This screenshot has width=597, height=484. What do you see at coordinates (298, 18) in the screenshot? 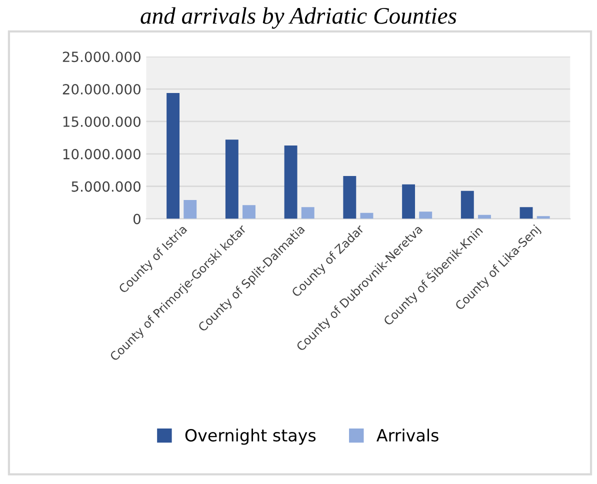
I see `chart-title: and arrivals by Adriatic Counties` at bounding box center [298, 18].